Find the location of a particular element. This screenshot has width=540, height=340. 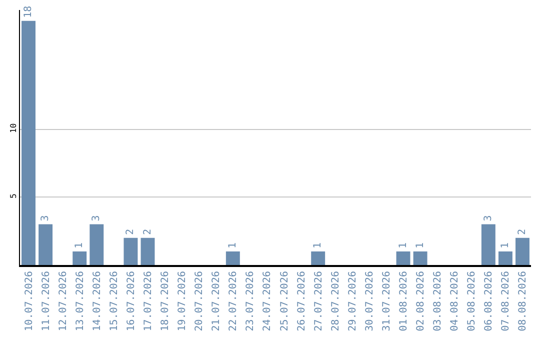

x-tick-label: 02.08.2026 is located at coordinates (421, 301).